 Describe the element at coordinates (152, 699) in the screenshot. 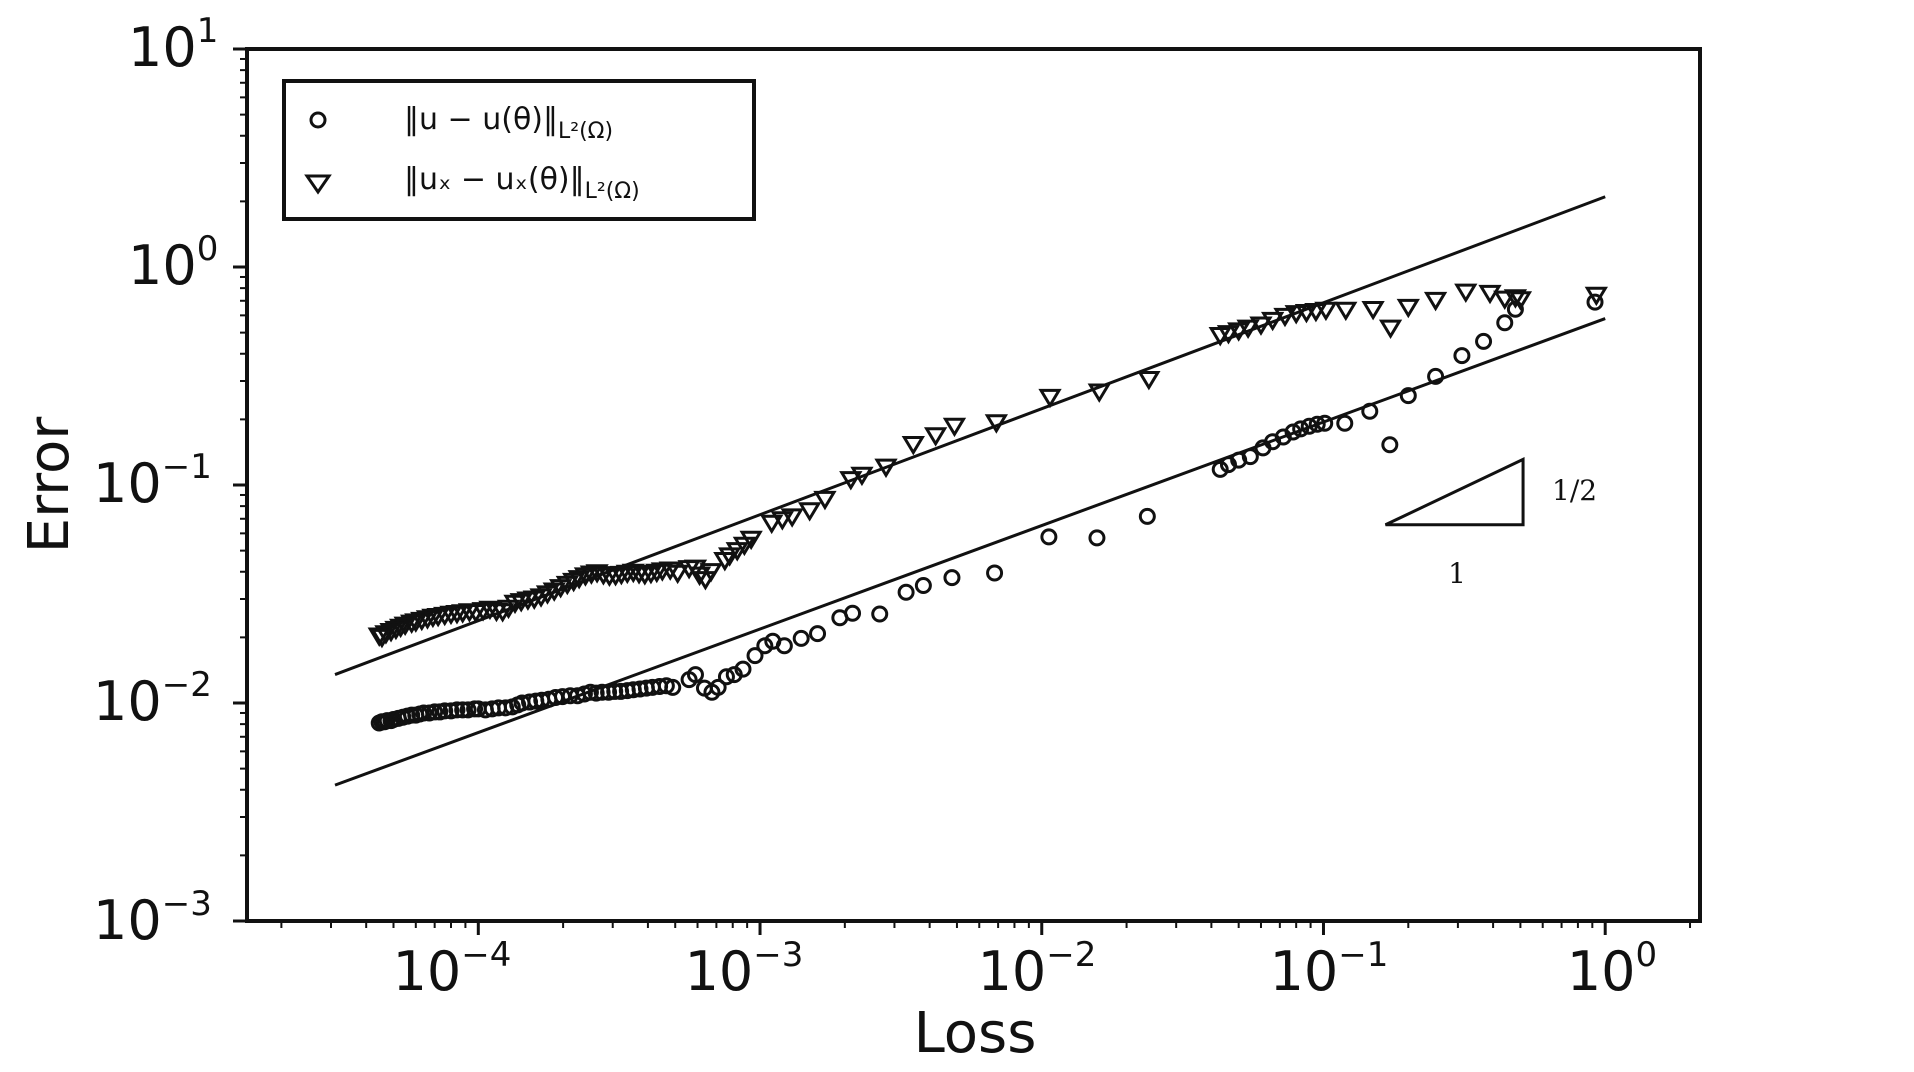

I see `y-tick-label: 10⁻²` at that location.